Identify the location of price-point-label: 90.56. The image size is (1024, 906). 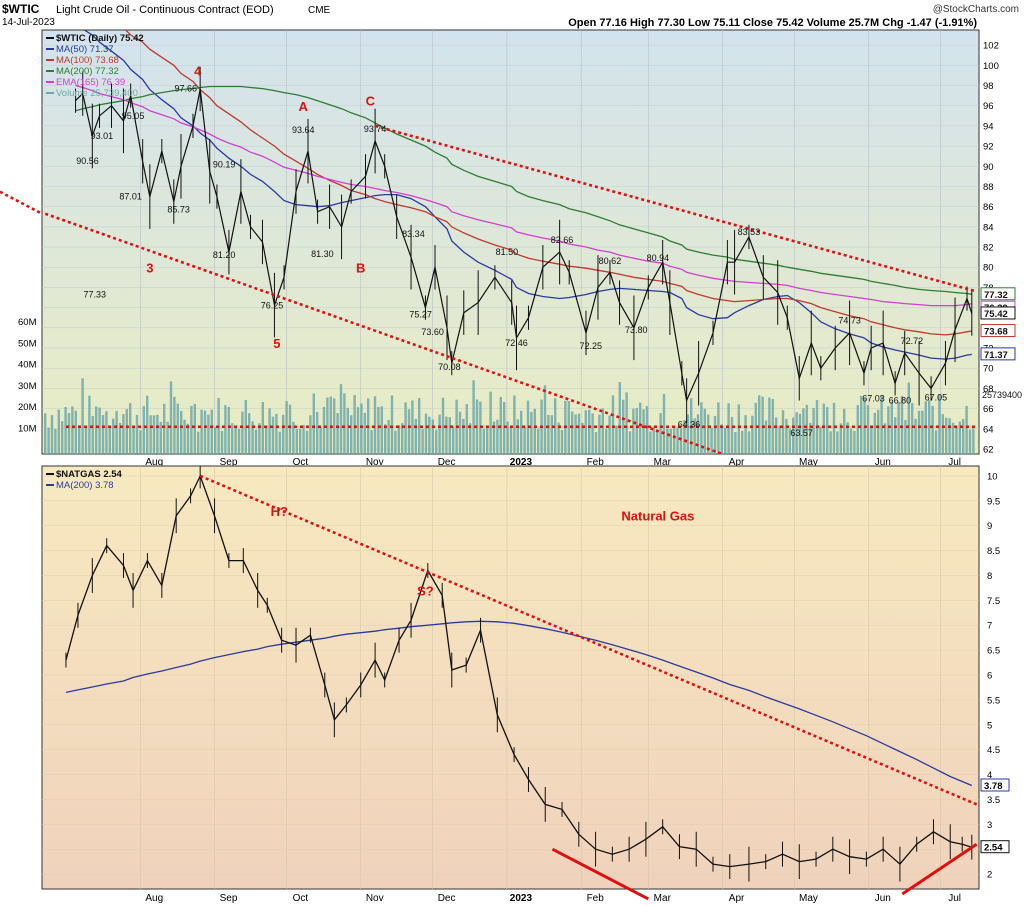
(87, 161).